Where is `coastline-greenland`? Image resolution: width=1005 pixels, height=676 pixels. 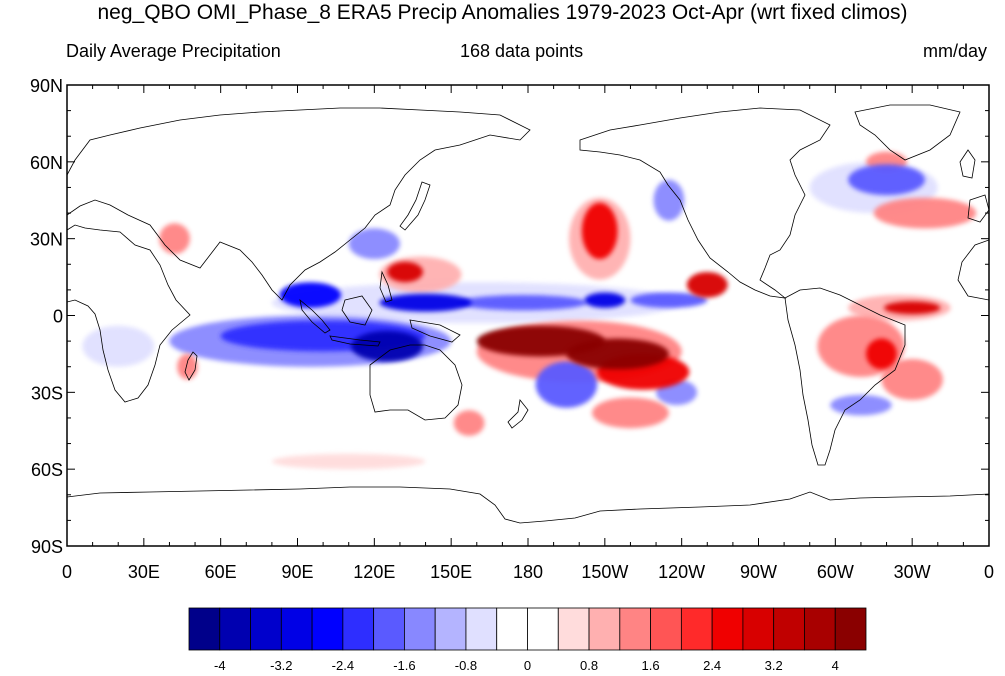 coastline-greenland is located at coordinates (907, 132).